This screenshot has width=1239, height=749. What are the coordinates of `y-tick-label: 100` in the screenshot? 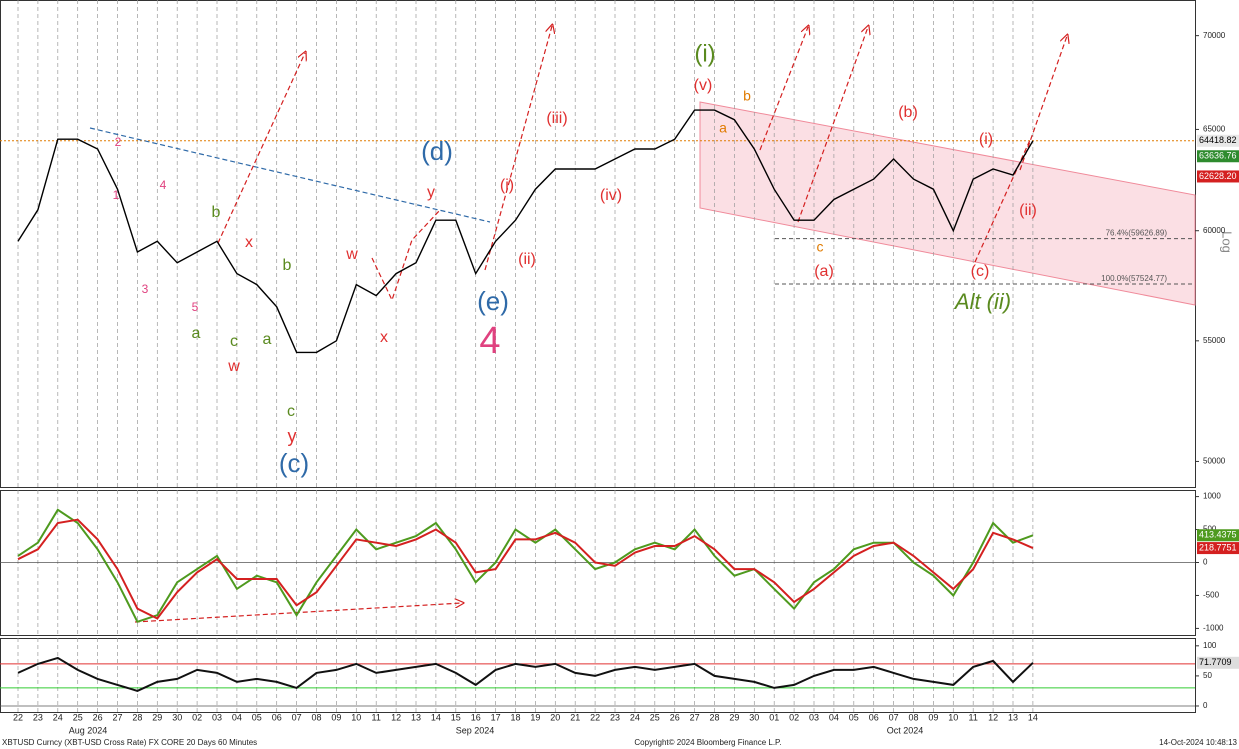 It's located at (1210, 645).